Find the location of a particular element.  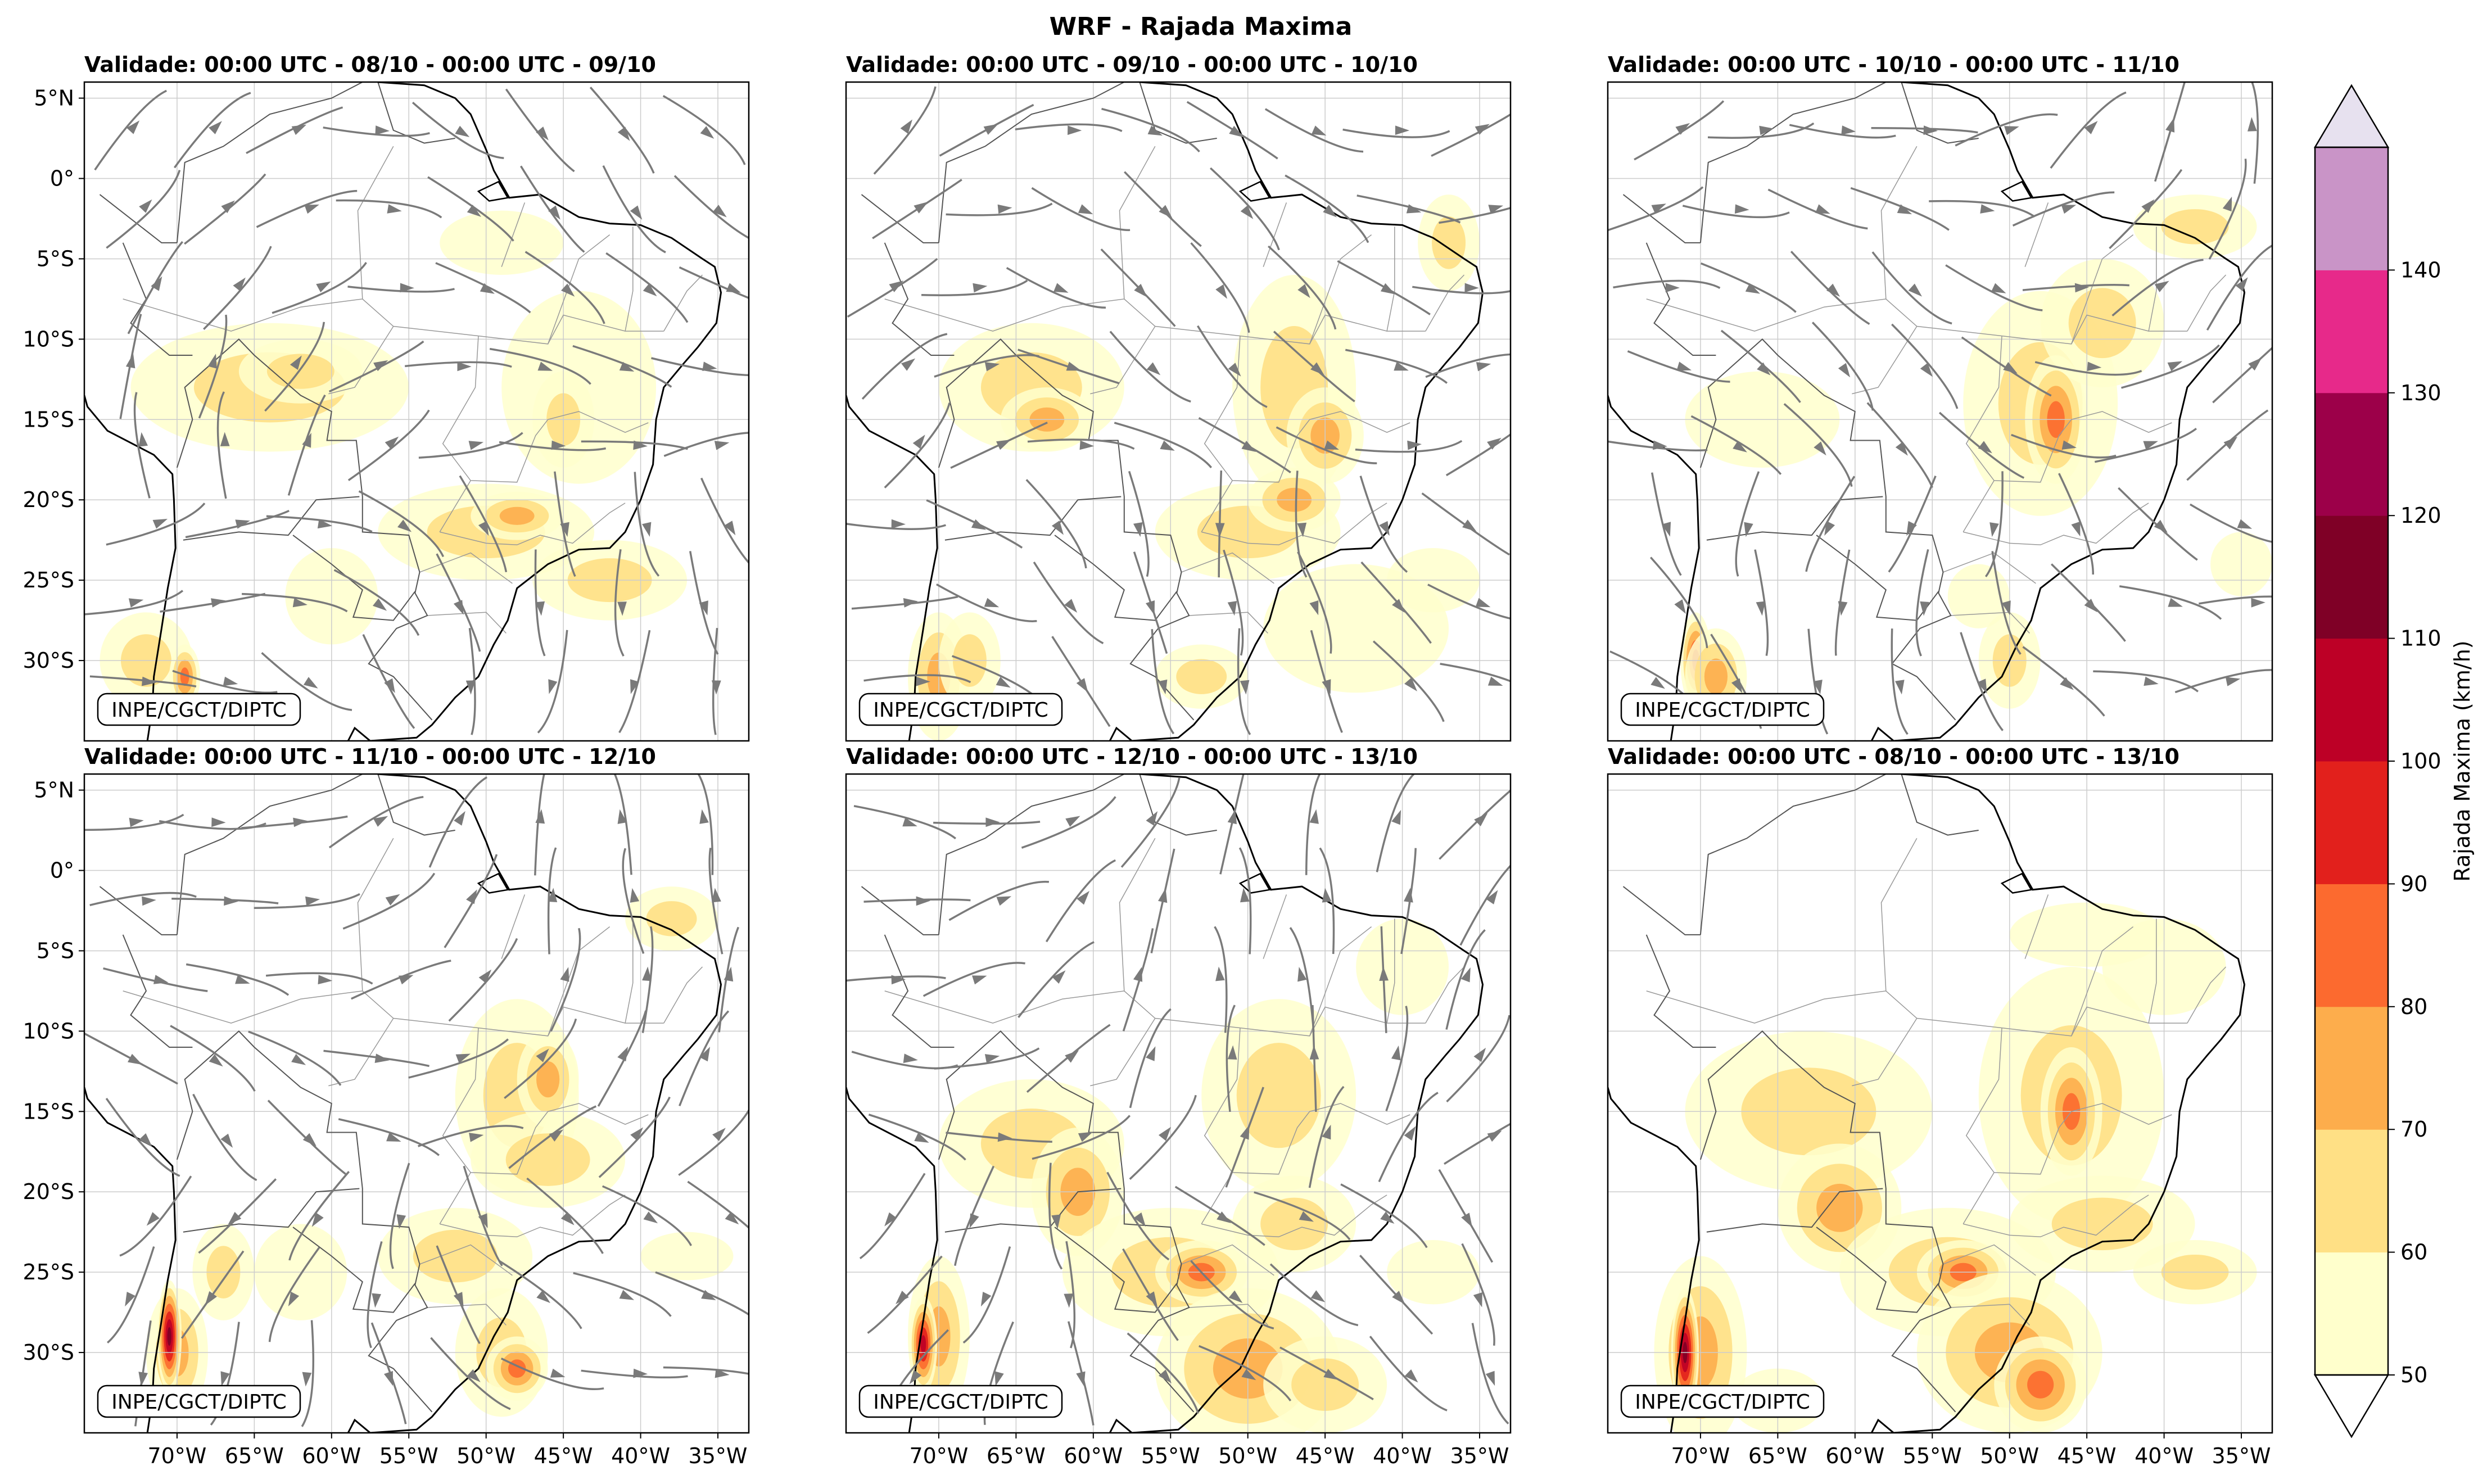

panel-frame is located at coordinates (1940, 1103).